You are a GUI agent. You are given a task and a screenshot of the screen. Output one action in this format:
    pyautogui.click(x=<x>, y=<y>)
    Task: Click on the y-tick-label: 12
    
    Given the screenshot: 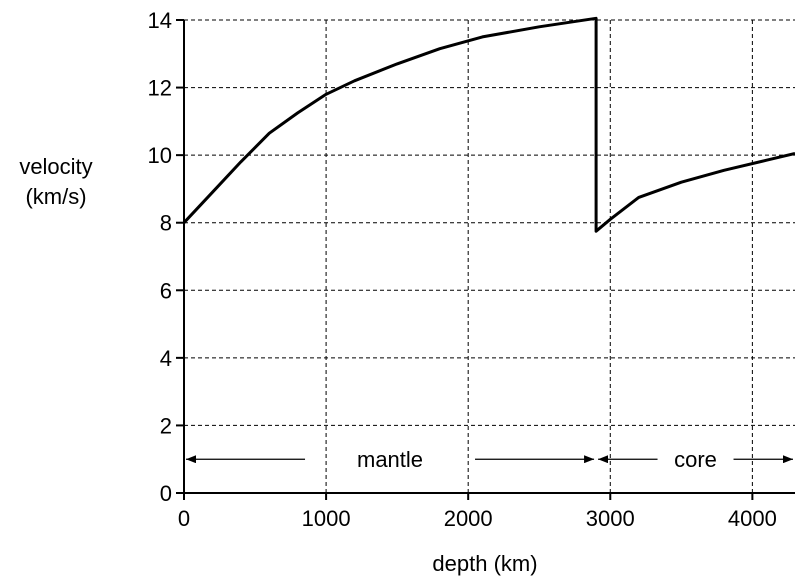 What is the action you would take?
    pyautogui.click(x=160, y=88)
    